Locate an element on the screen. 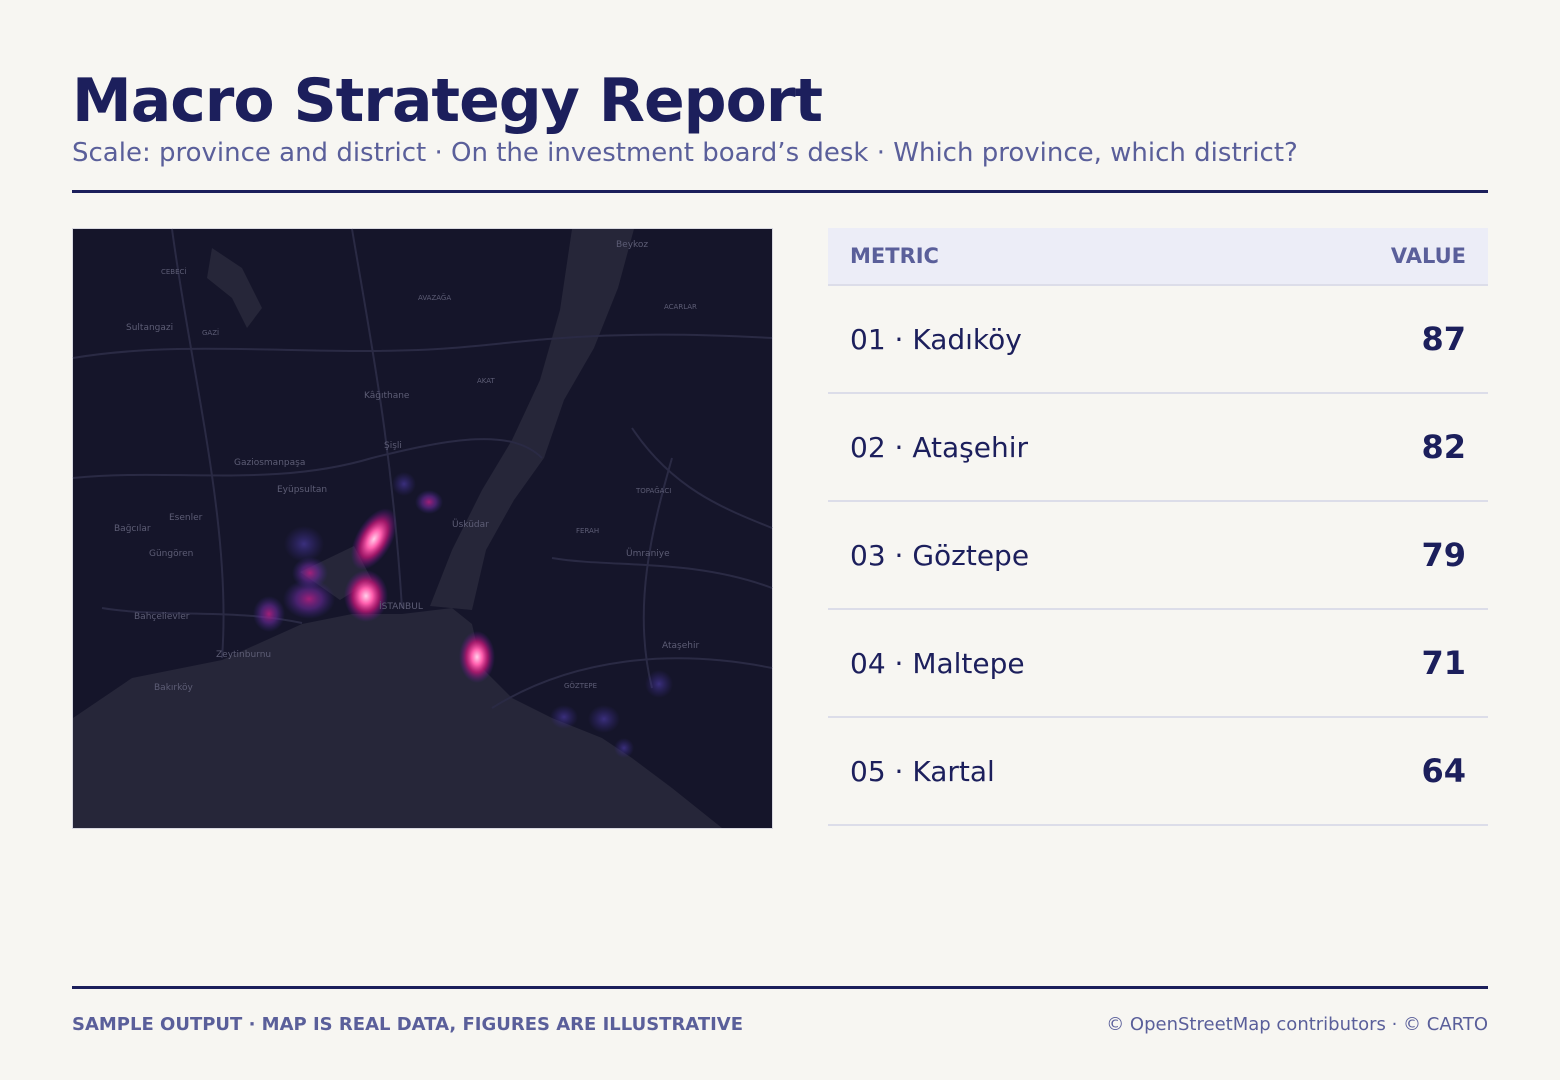  metric-name: 05 · Kartal is located at coordinates (922, 771).